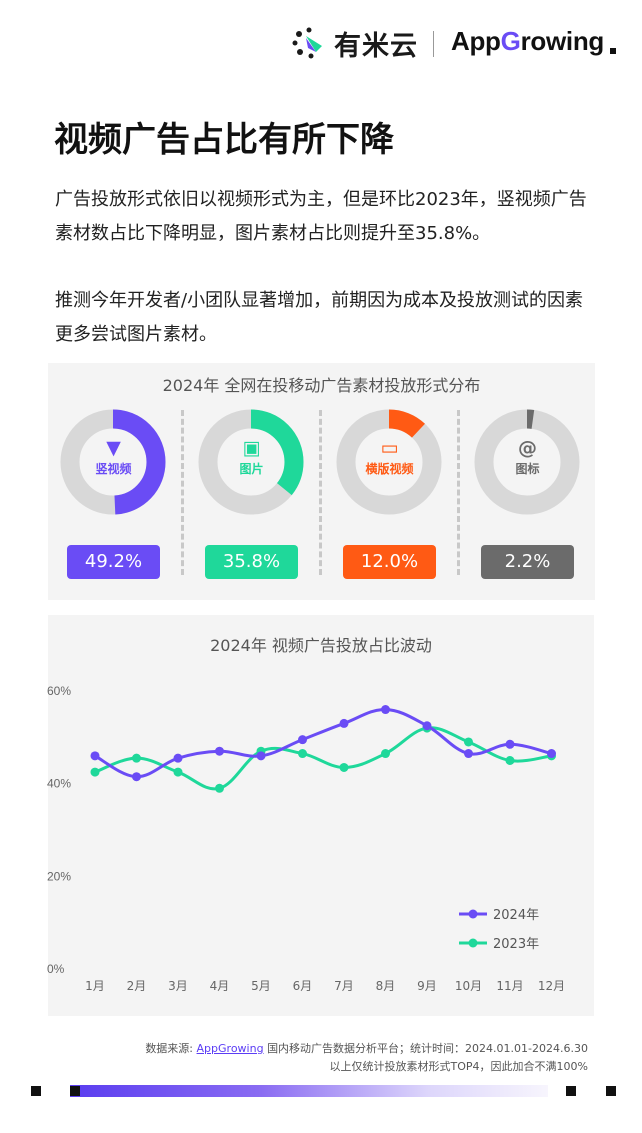  Describe the element at coordinates (56, 969) in the screenshot. I see `y-tick-label: 0%` at that location.